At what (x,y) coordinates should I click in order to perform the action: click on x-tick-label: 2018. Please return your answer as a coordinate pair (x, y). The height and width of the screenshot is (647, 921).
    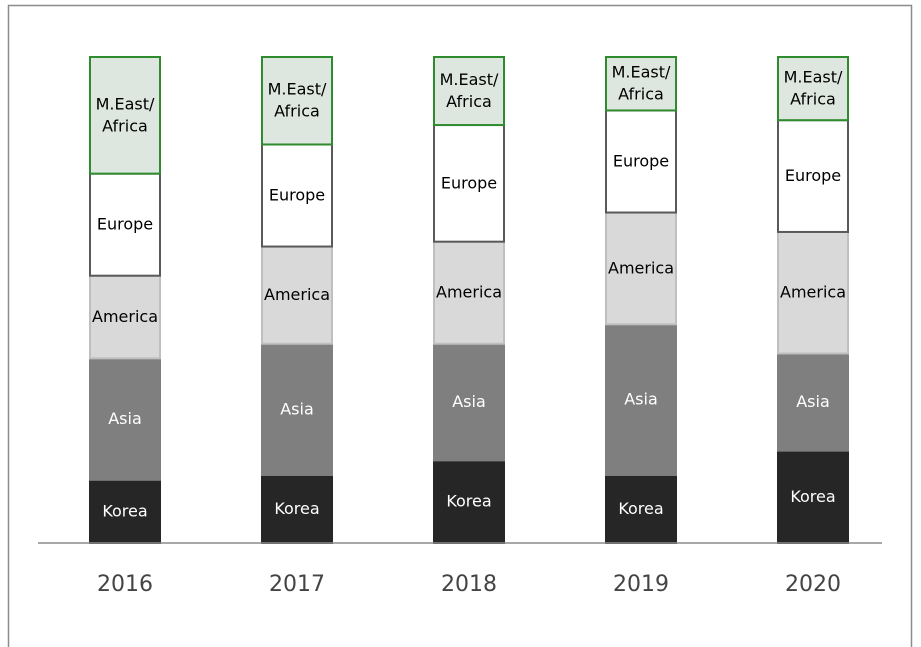
    Looking at the image, I should click on (469, 584).